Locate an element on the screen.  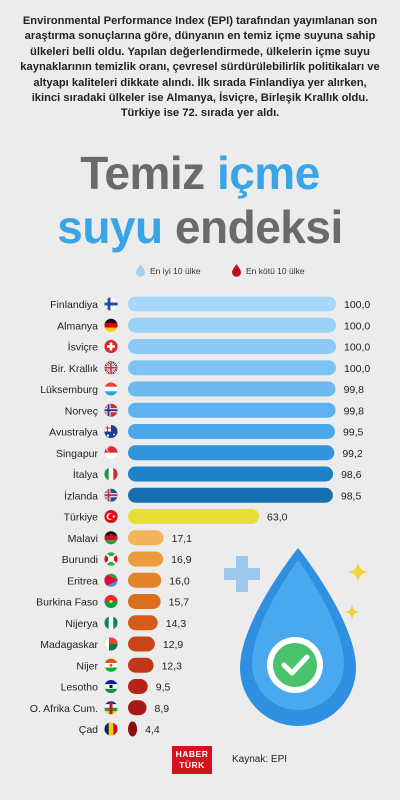
australia-flag-icon is located at coordinates (111, 431).